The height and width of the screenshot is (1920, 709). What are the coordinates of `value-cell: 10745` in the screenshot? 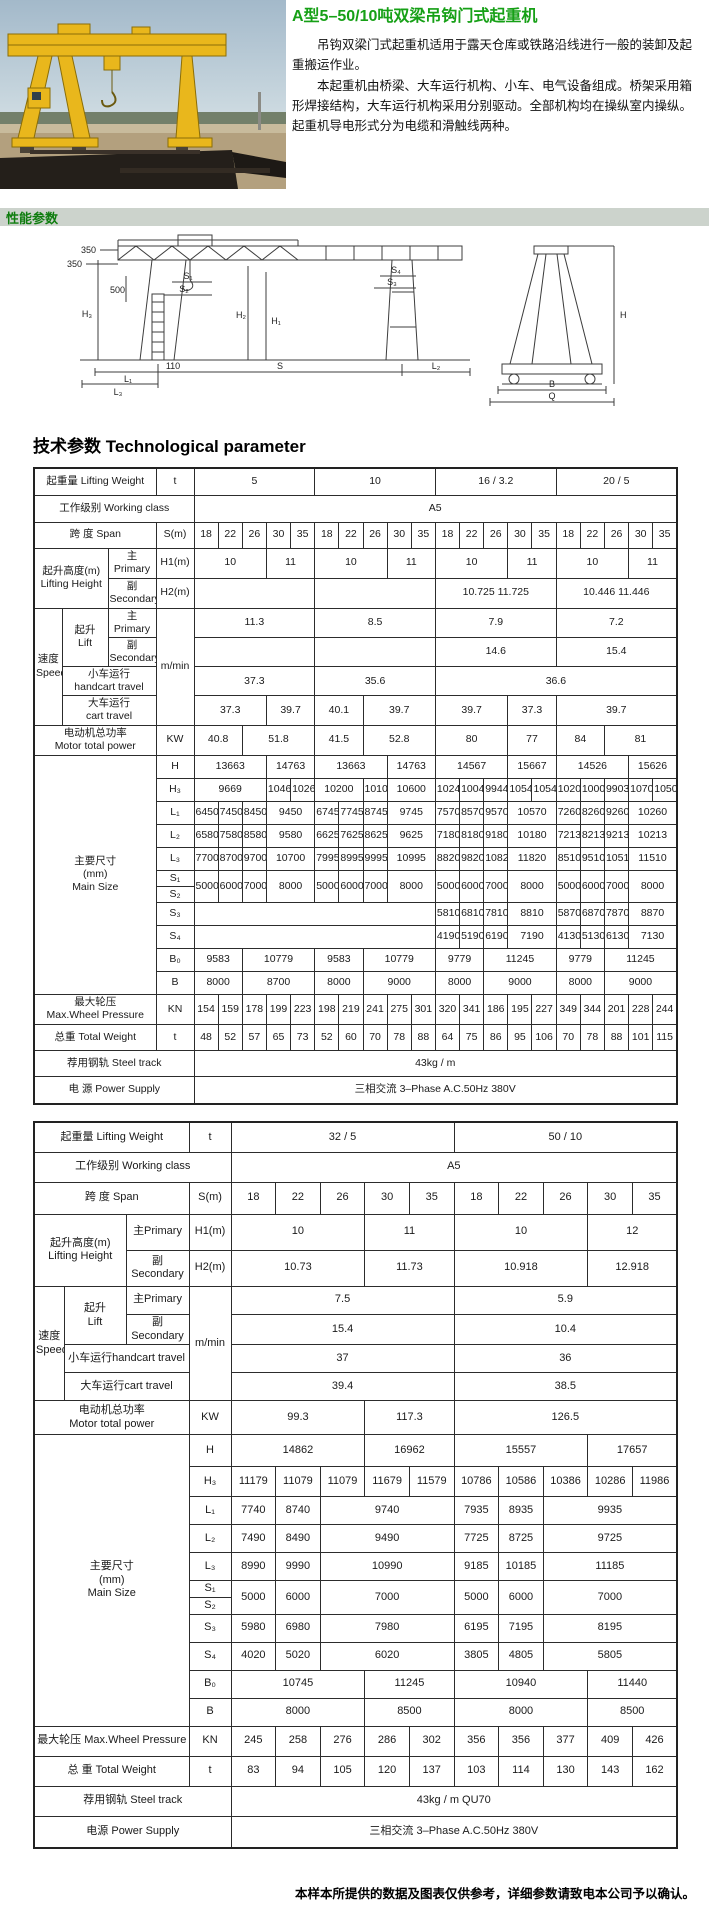 It's located at (298, 1684).